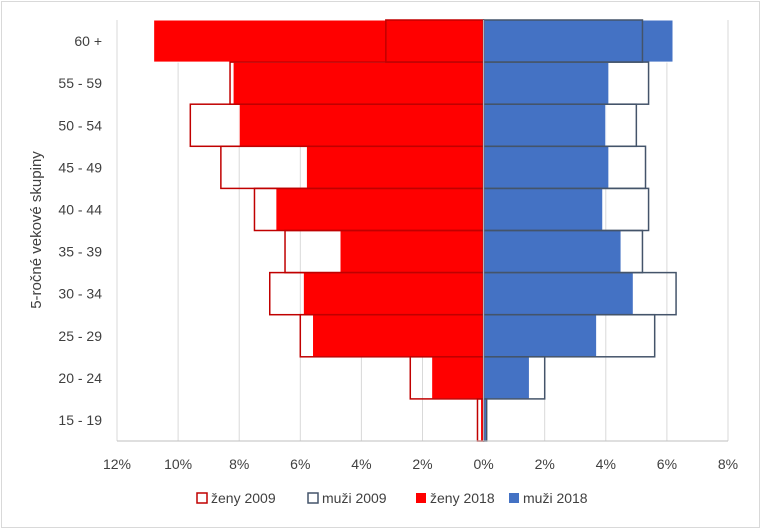 This screenshot has height=531, width=763. I want to click on x-tick-label: 10%, so click(178, 464).